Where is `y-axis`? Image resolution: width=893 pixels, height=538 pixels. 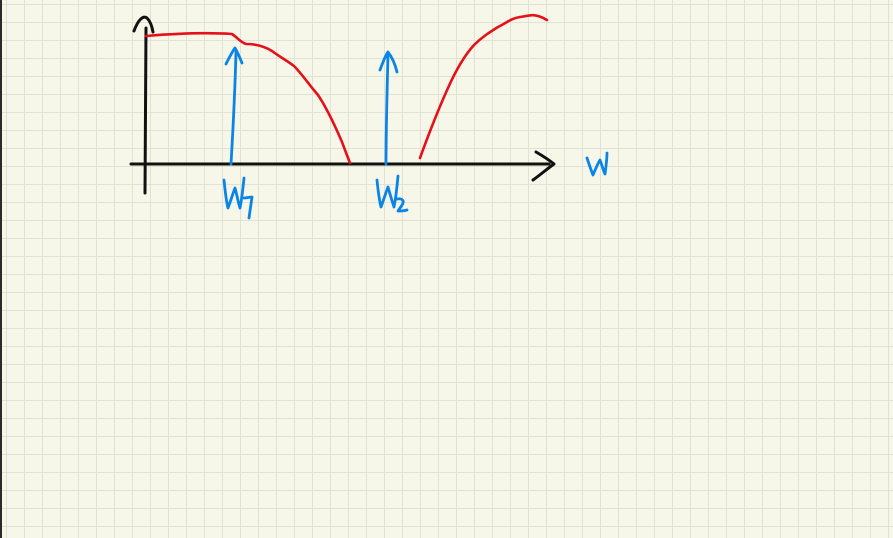 y-axis is located at coordinates (145, 110).